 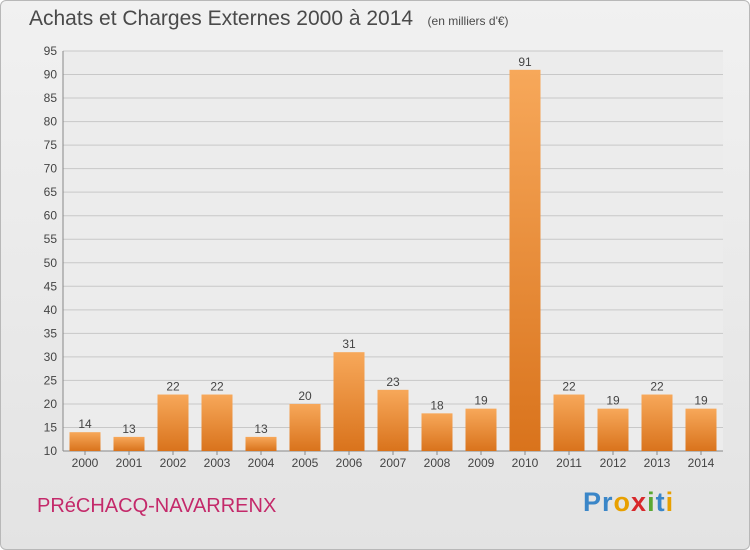 I want to click on x-tick-label: 2002, so click(x=173, y=463).